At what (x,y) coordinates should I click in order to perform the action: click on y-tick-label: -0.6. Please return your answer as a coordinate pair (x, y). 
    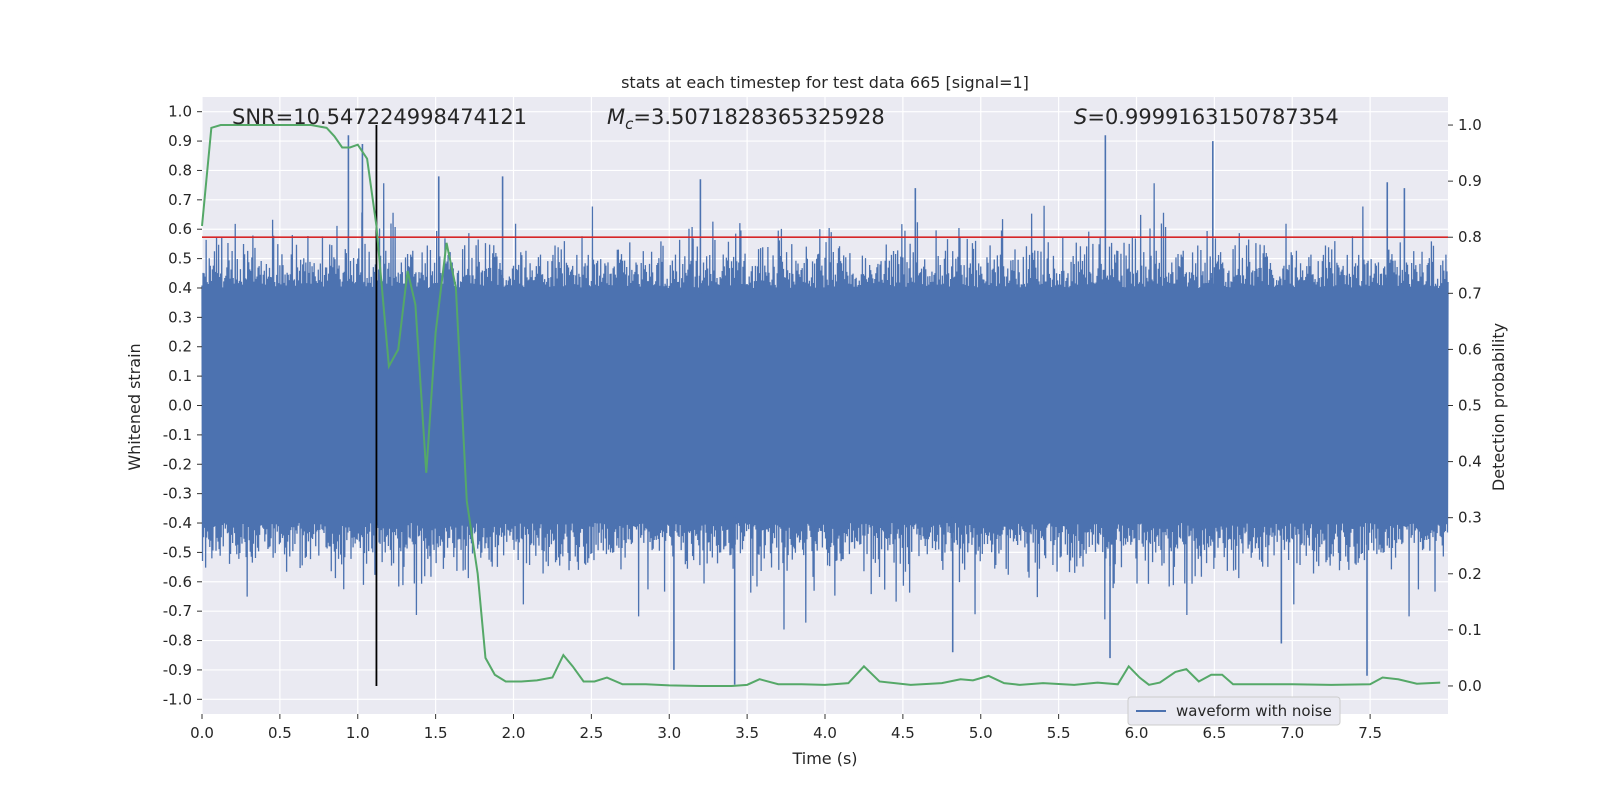
    Looking at the image, I should click on (177, 582).